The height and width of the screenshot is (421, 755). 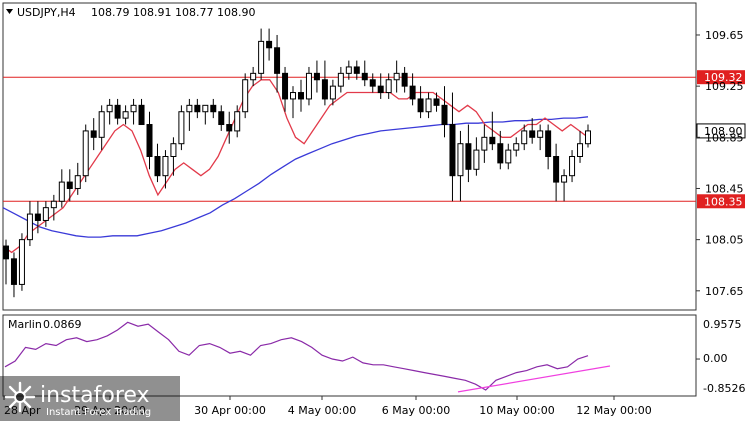 I want to click on watermark-logo, so click(x=90, y=398).